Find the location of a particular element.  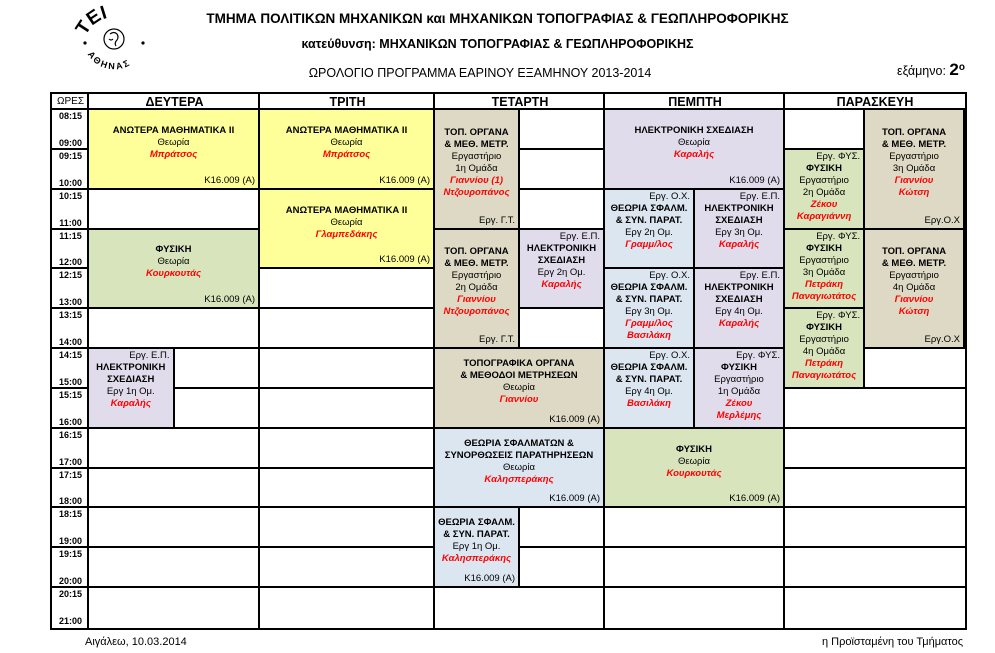

instructor-name: Κώτση is located at coordinates (914, 192).